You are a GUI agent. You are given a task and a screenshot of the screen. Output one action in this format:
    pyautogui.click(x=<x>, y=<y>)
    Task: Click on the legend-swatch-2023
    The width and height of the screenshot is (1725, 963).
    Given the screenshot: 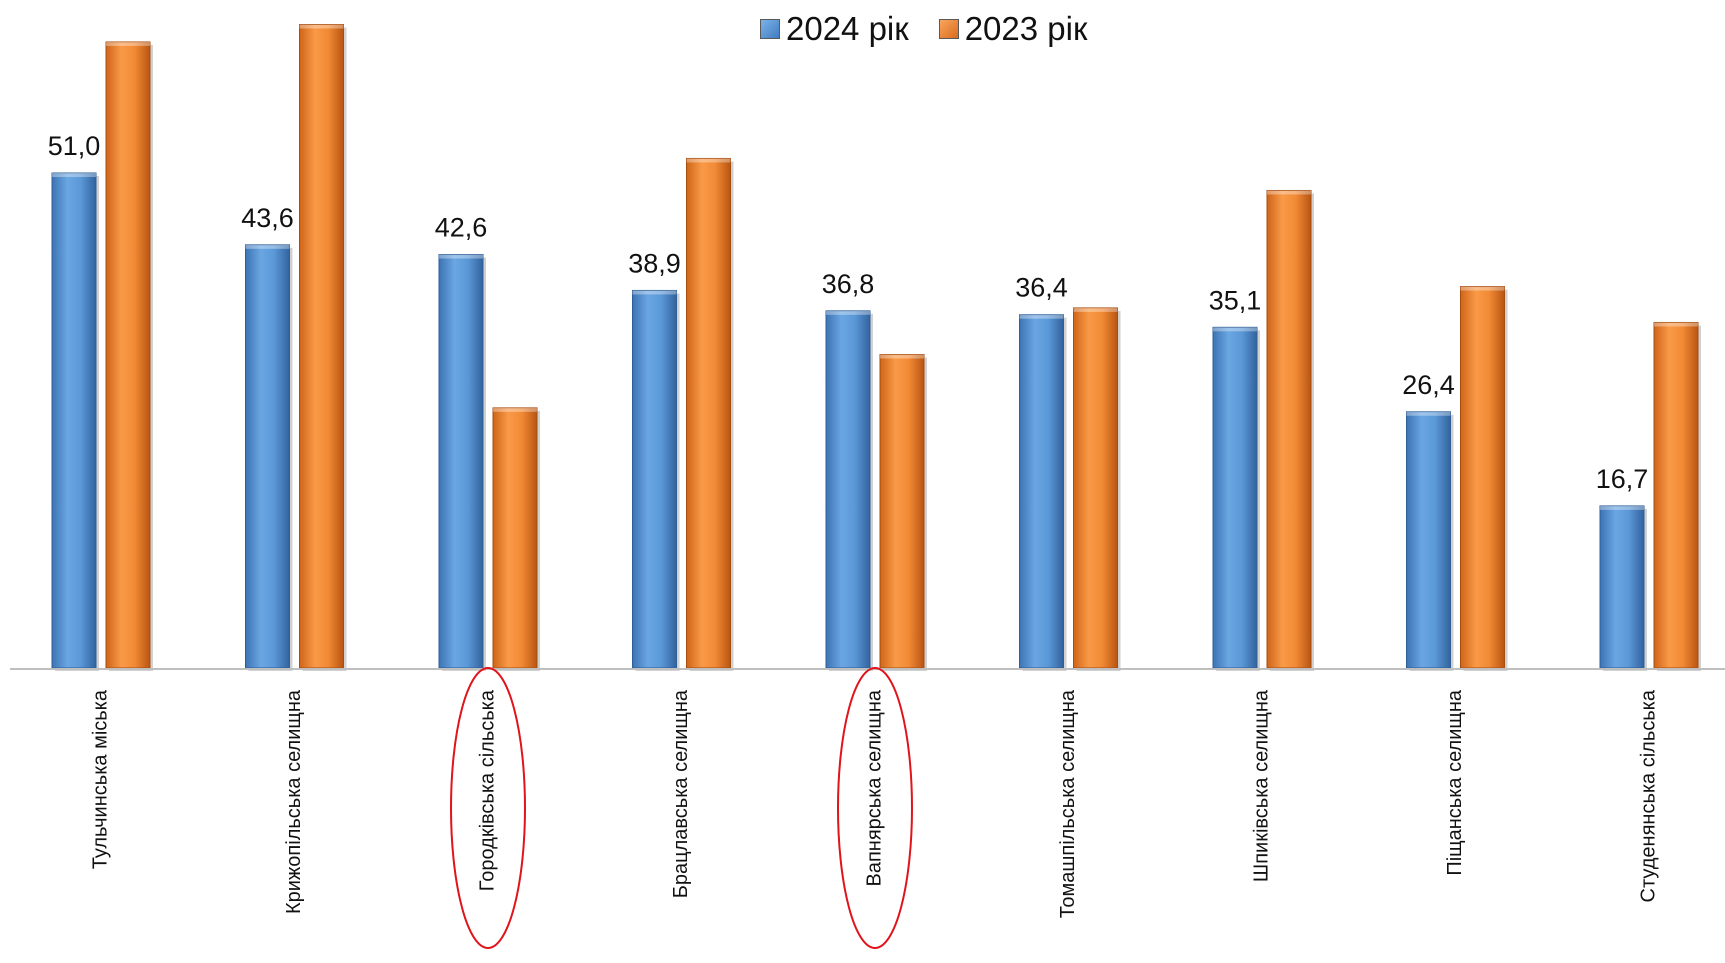 What is the action you would take?
    pyautogui.click(x=948, y=29)
    